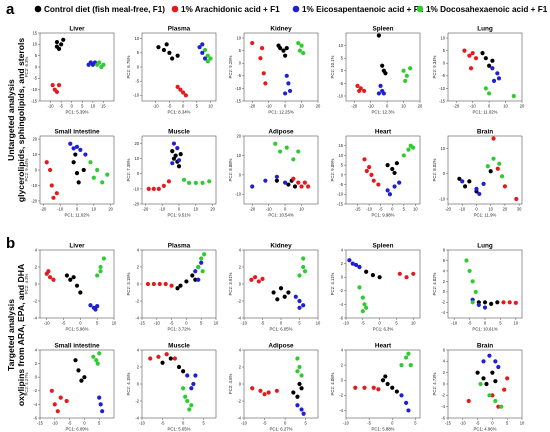 The image size is (550, 432). I want to click on y-axis-label: PC2: 8.88%, so click(230, 169).